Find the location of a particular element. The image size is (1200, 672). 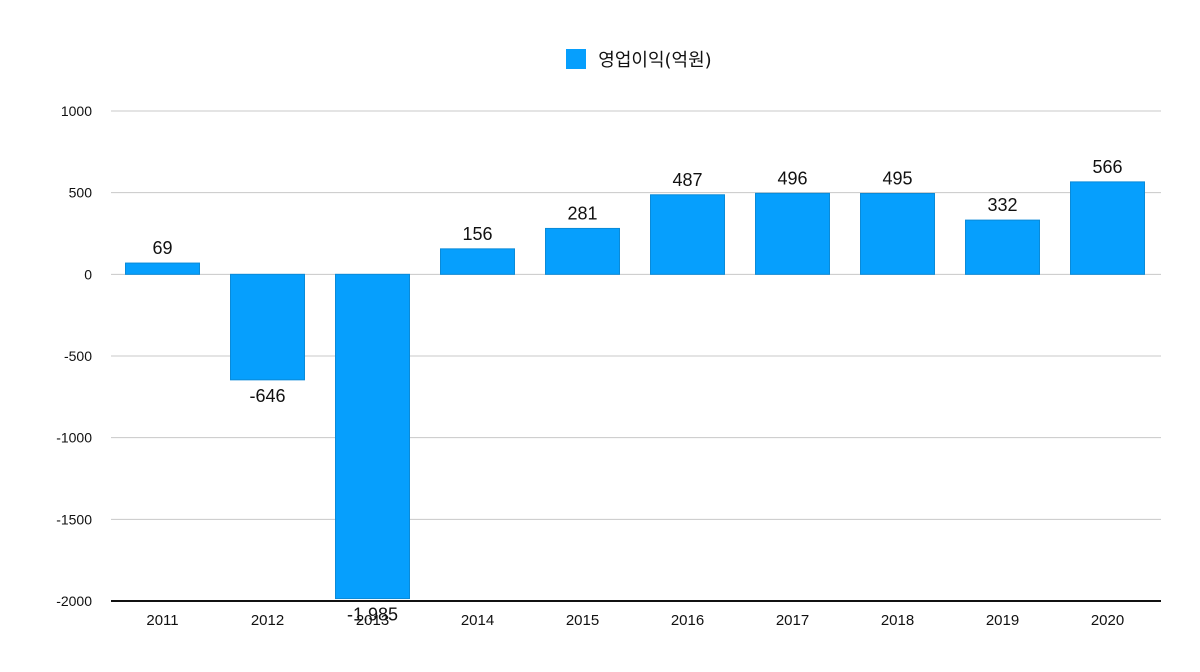

data-label: 156 is located at coordinates (477, 234).